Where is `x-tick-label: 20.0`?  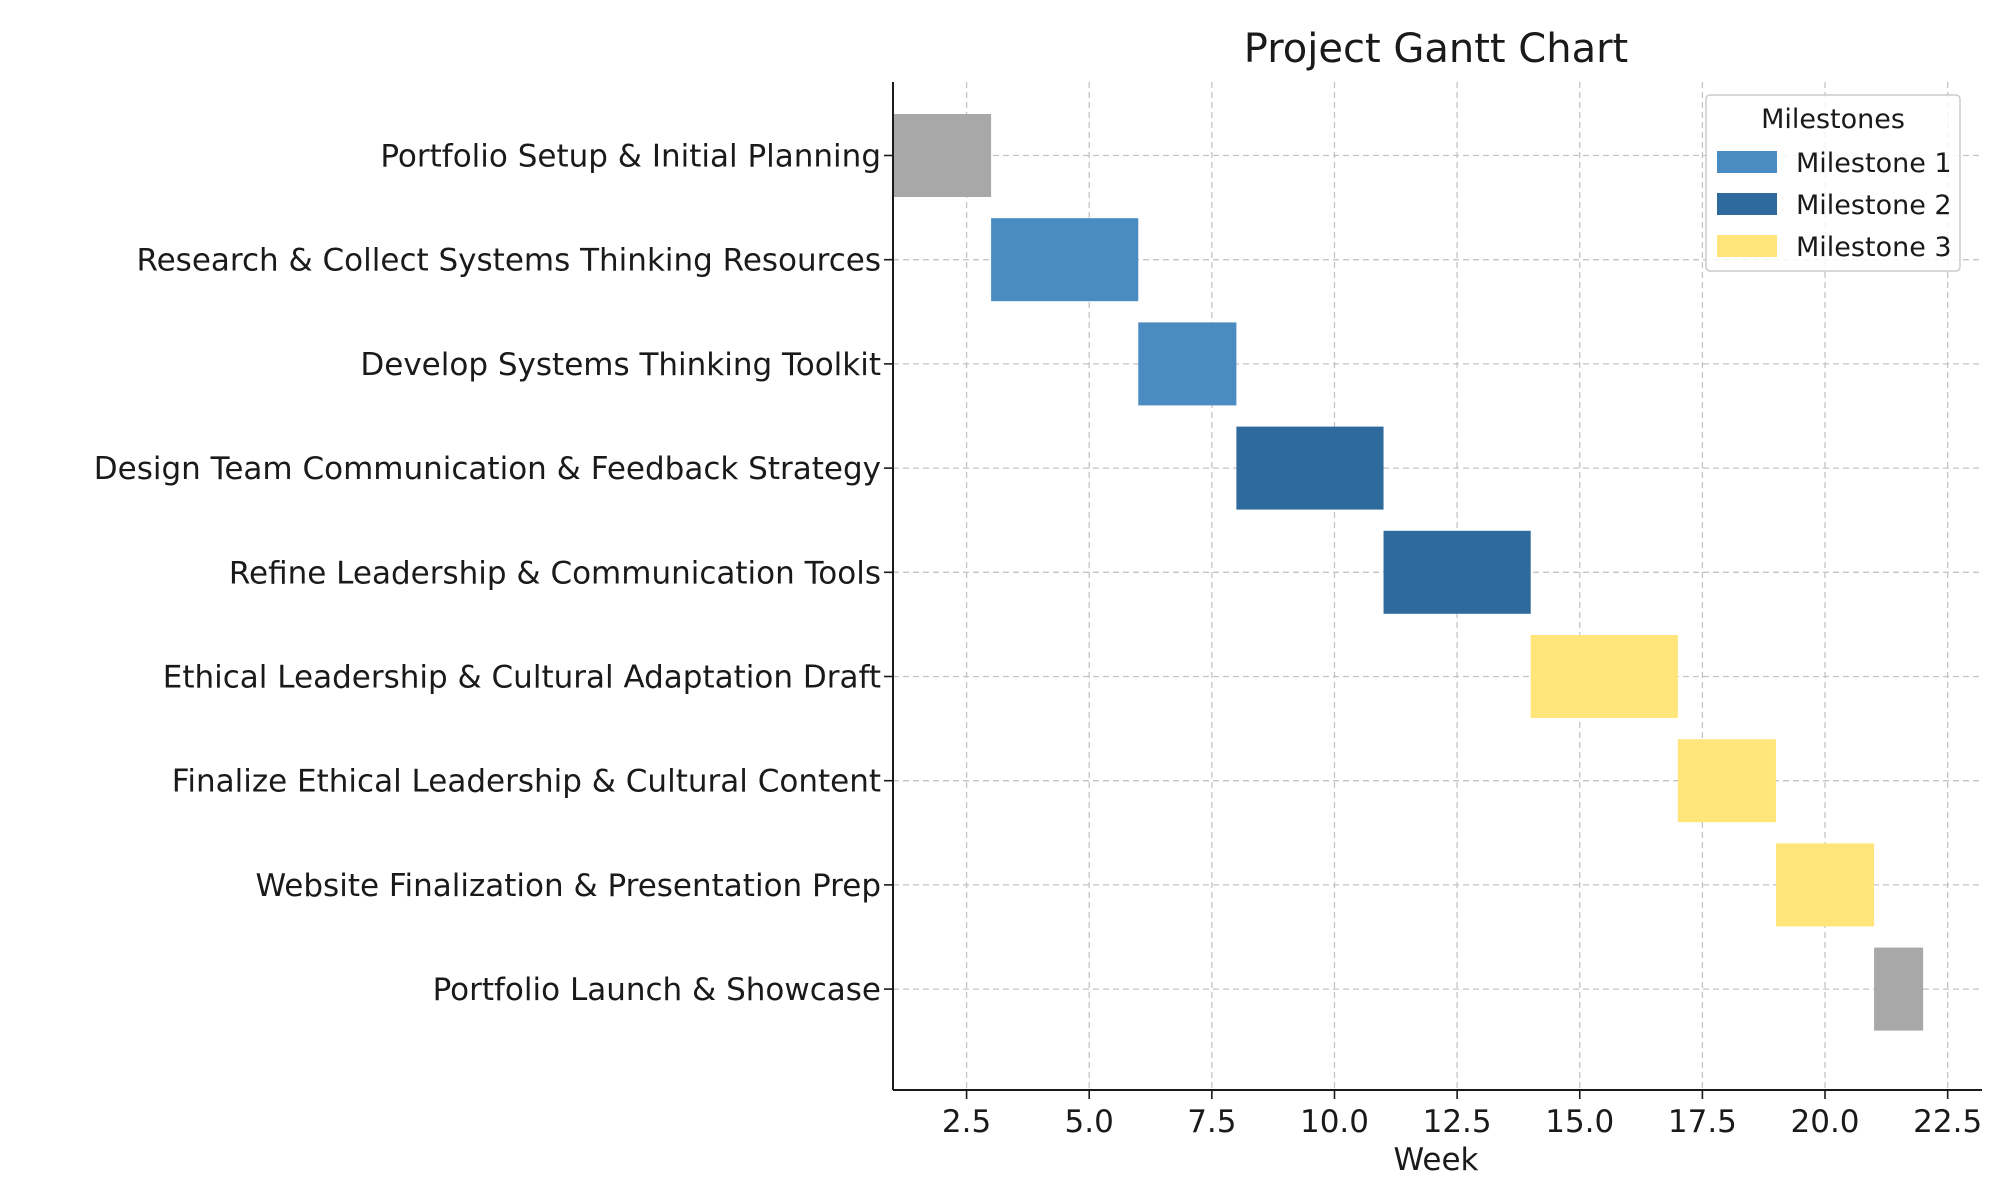
x-tick-label: 20.0 is located at coordinates (1825, 1122).